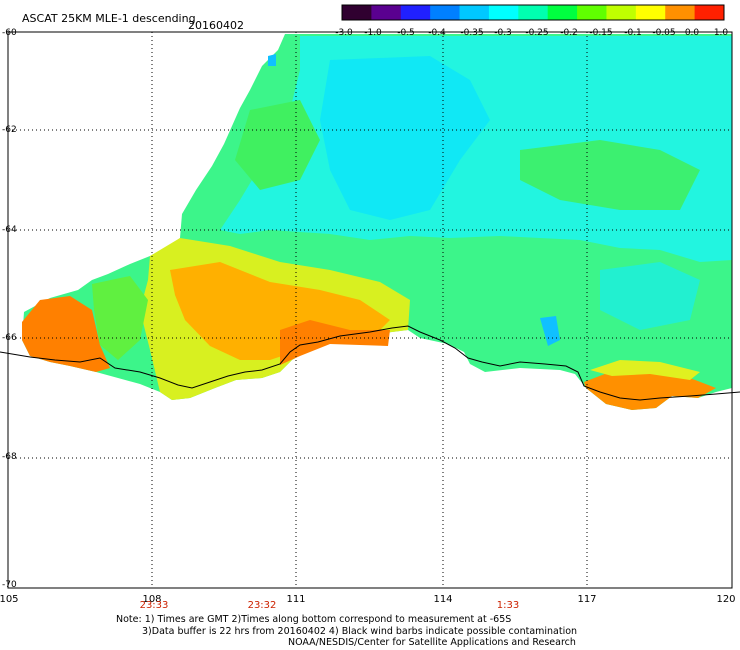 The height and width of the screenshot is (650, 740). What do you see at coordinates (587, 599) in the screenshot?
I see `lon-label: 117` at bounding box center [587, 599].